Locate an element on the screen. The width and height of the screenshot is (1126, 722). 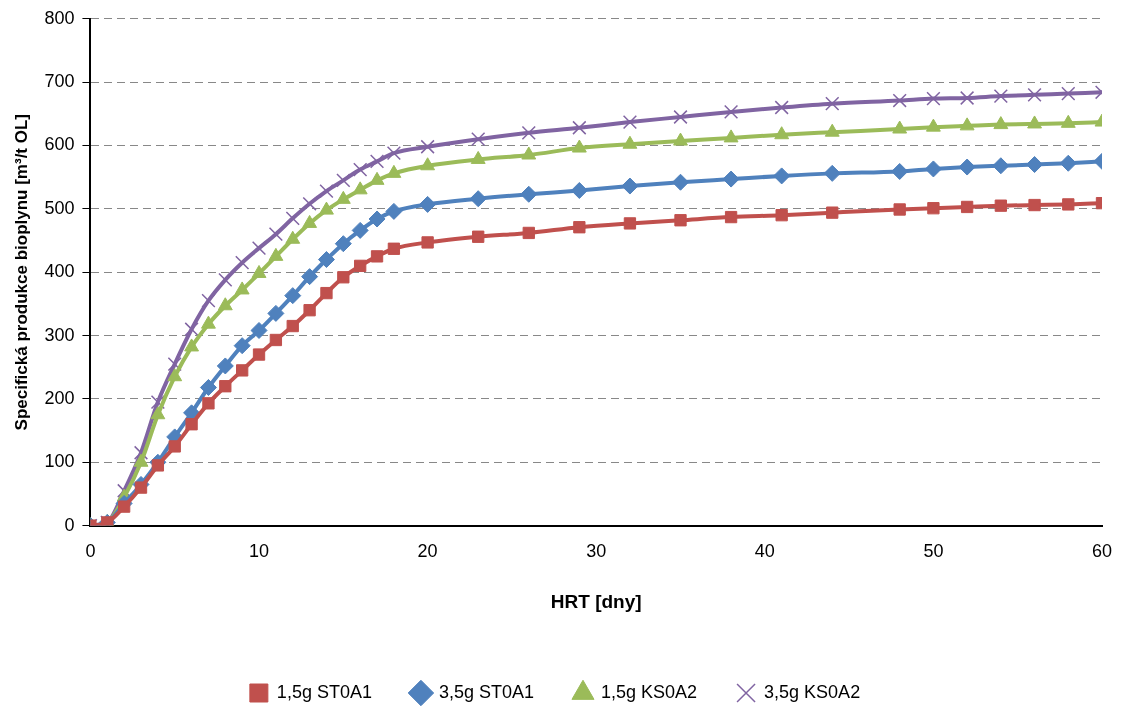
y-tick-label: 300 is located at coordinates (59, 334).